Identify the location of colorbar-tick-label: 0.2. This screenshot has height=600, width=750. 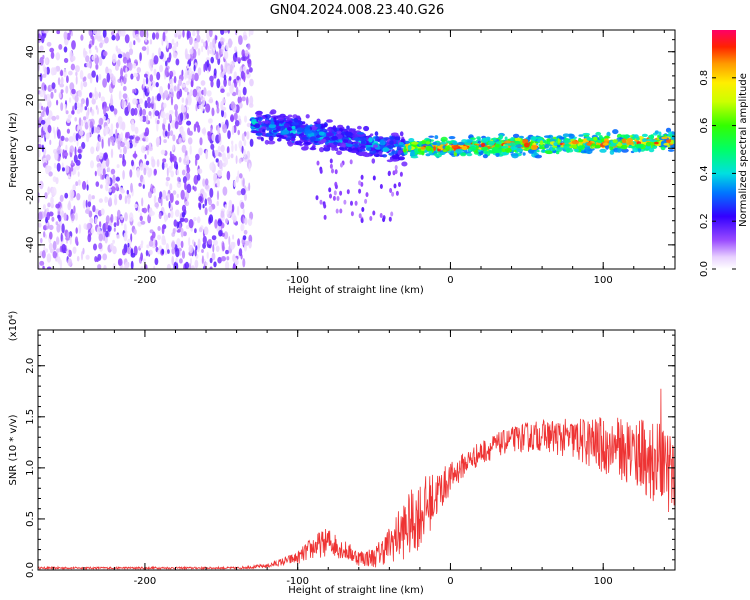
(704, 221).